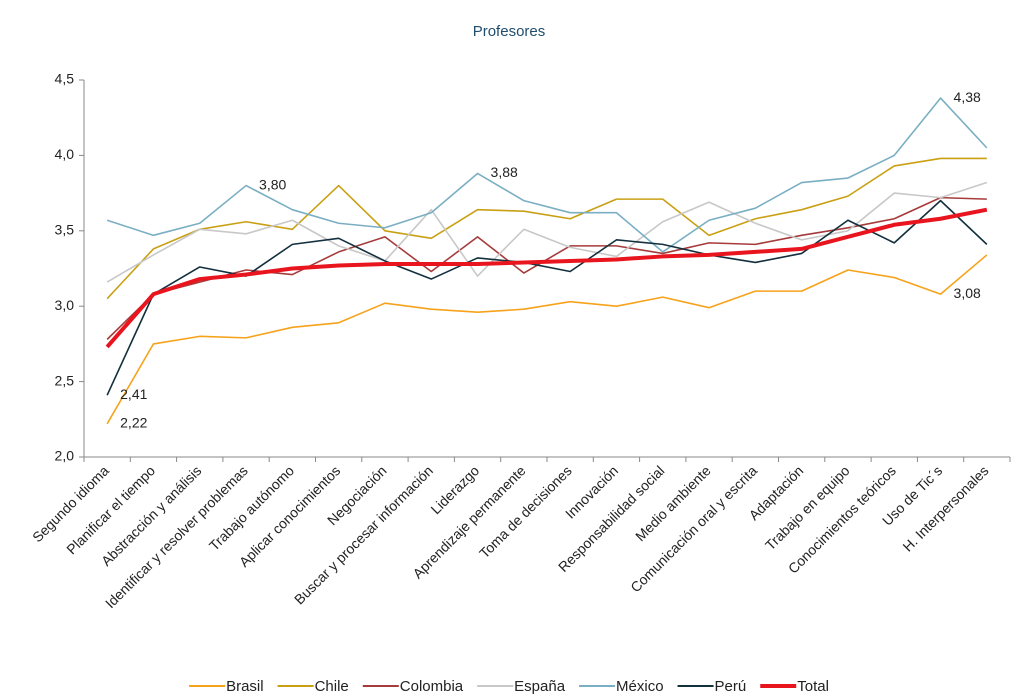 This screenshot has width=1018, height=697. What do you see at coordinates (945, 508) in the screenshot?
I see `x-tick-label: H. Interpersonales` at bounding box center [945, 508].